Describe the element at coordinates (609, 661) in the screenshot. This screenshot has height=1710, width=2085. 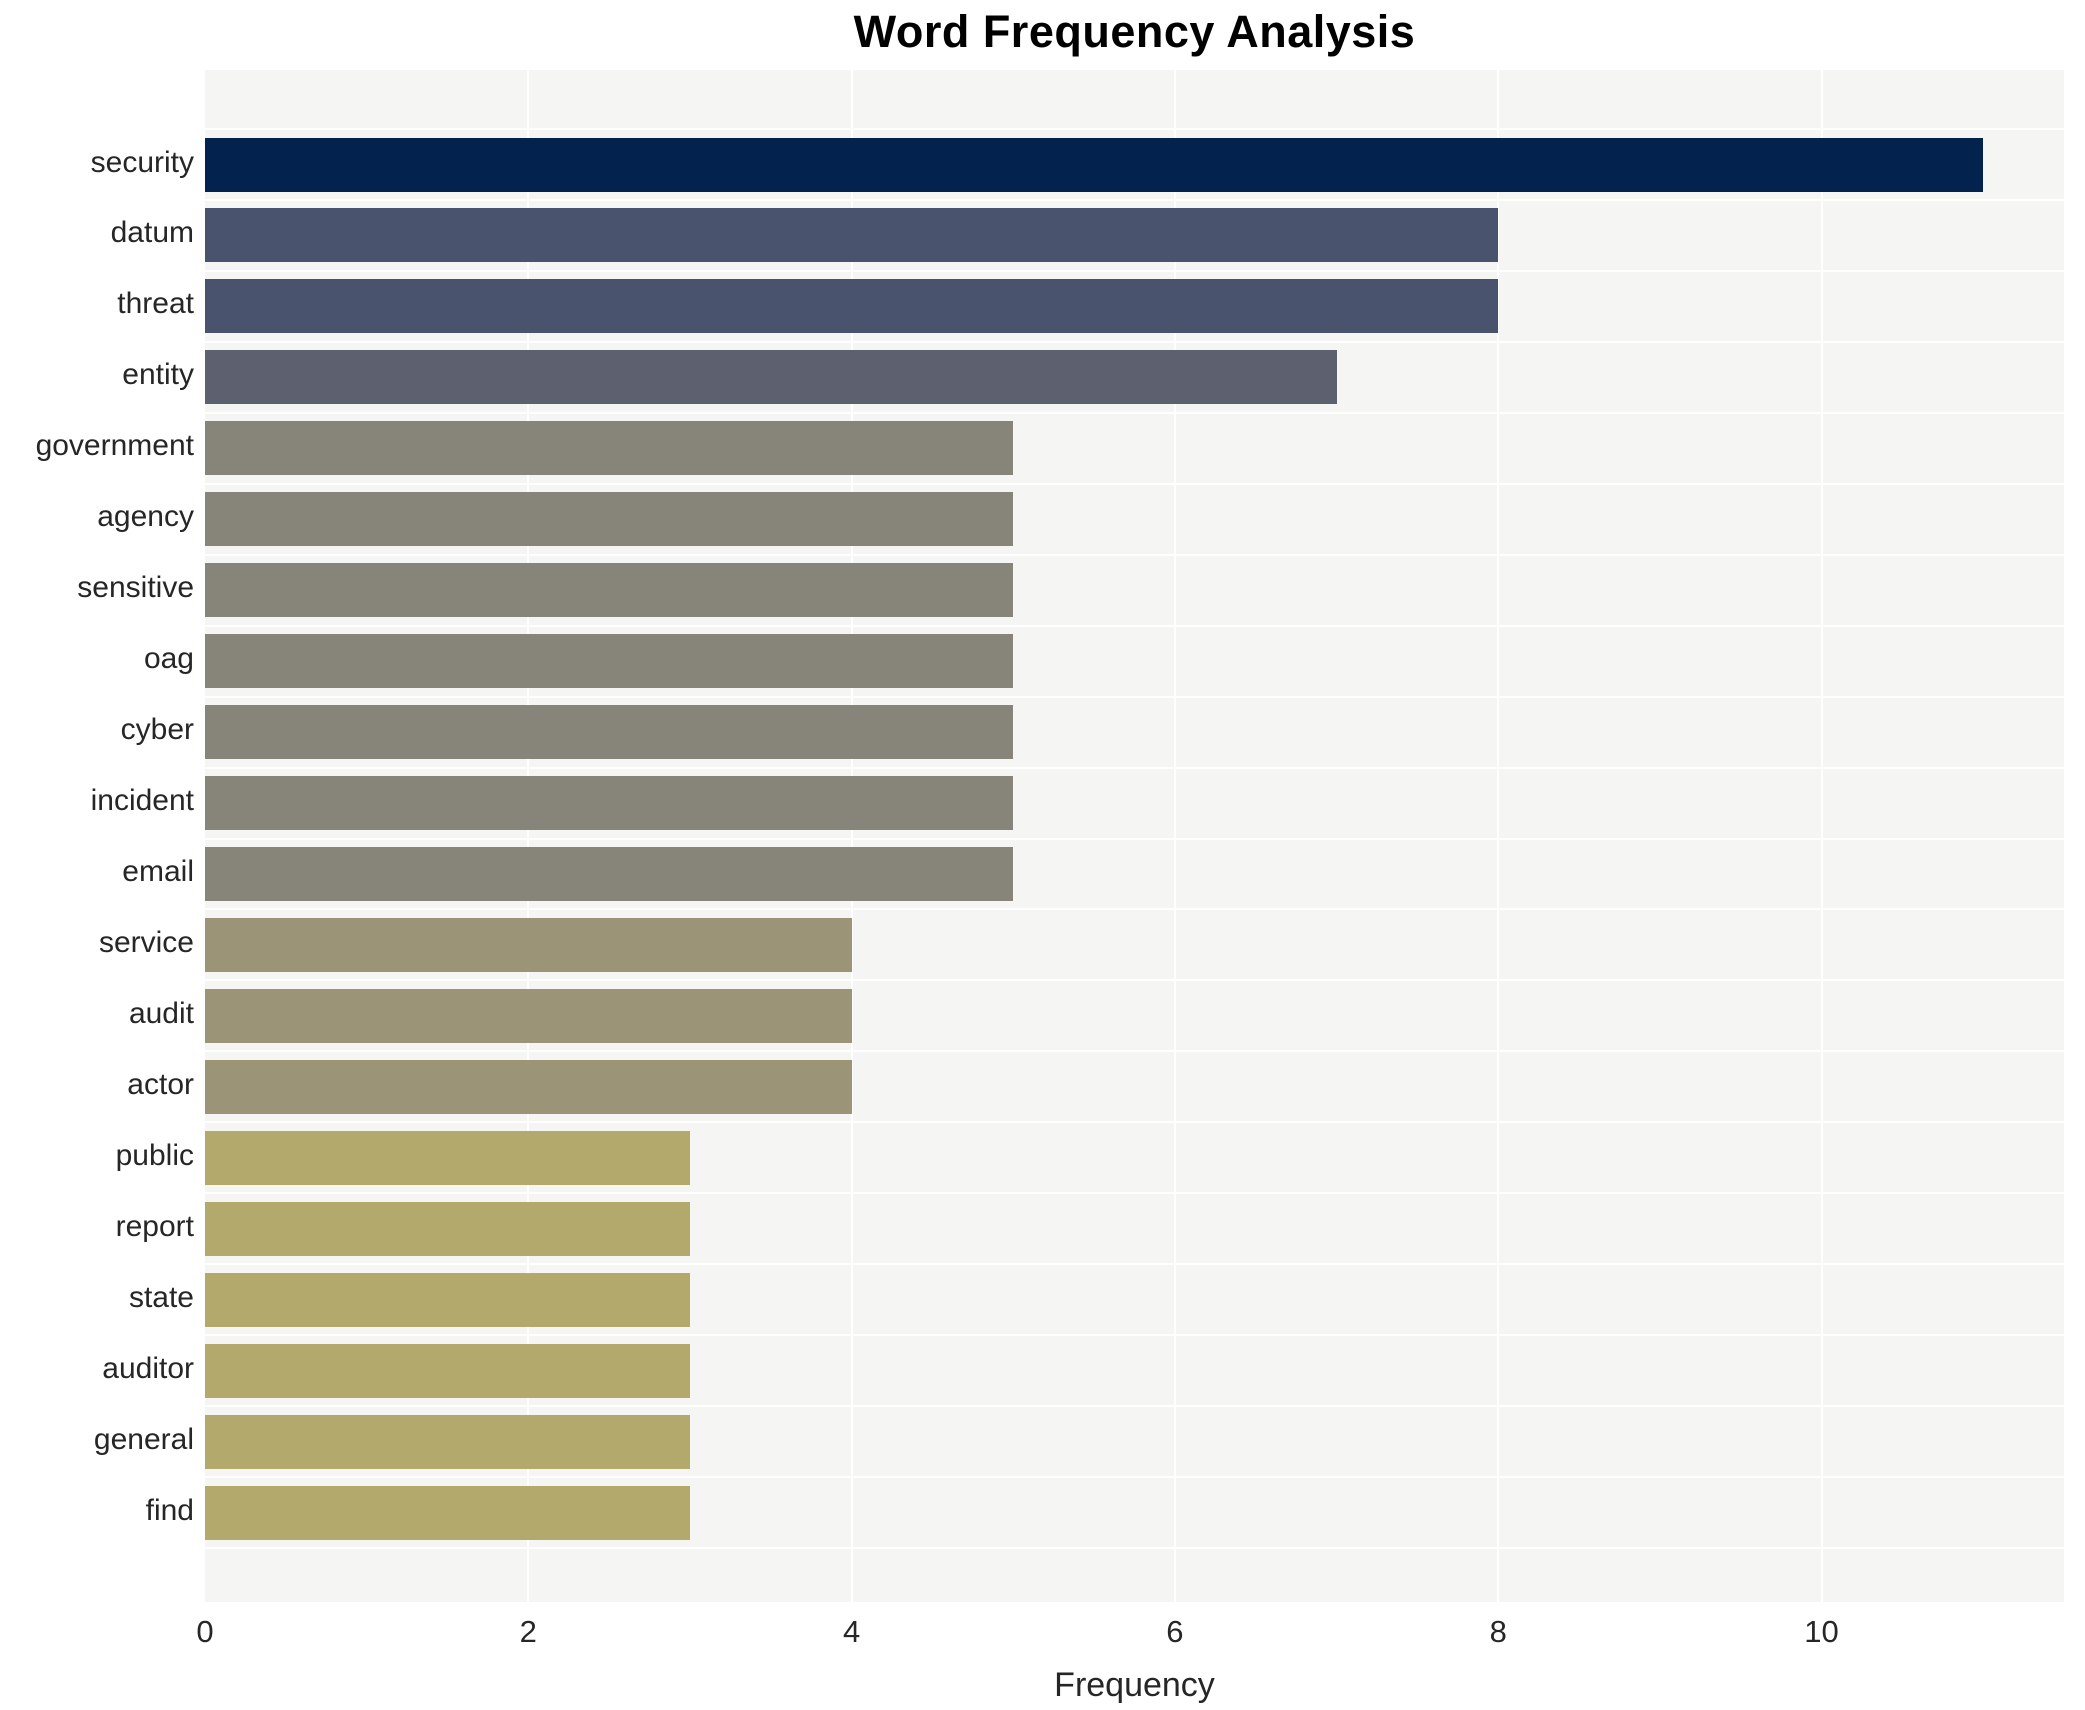
I see `bar-oag` at that location.